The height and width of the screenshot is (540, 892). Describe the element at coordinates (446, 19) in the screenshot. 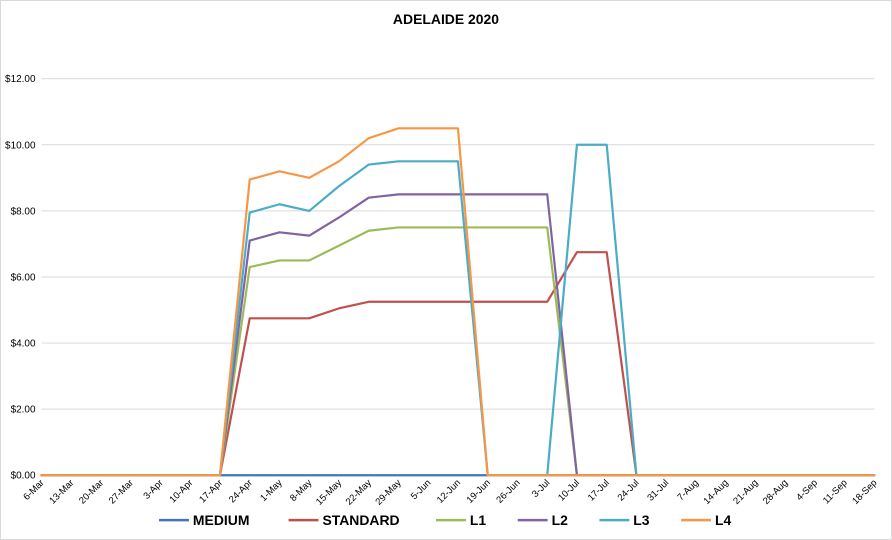

I see `chart-title: ADELAIDE 2020` at that location.